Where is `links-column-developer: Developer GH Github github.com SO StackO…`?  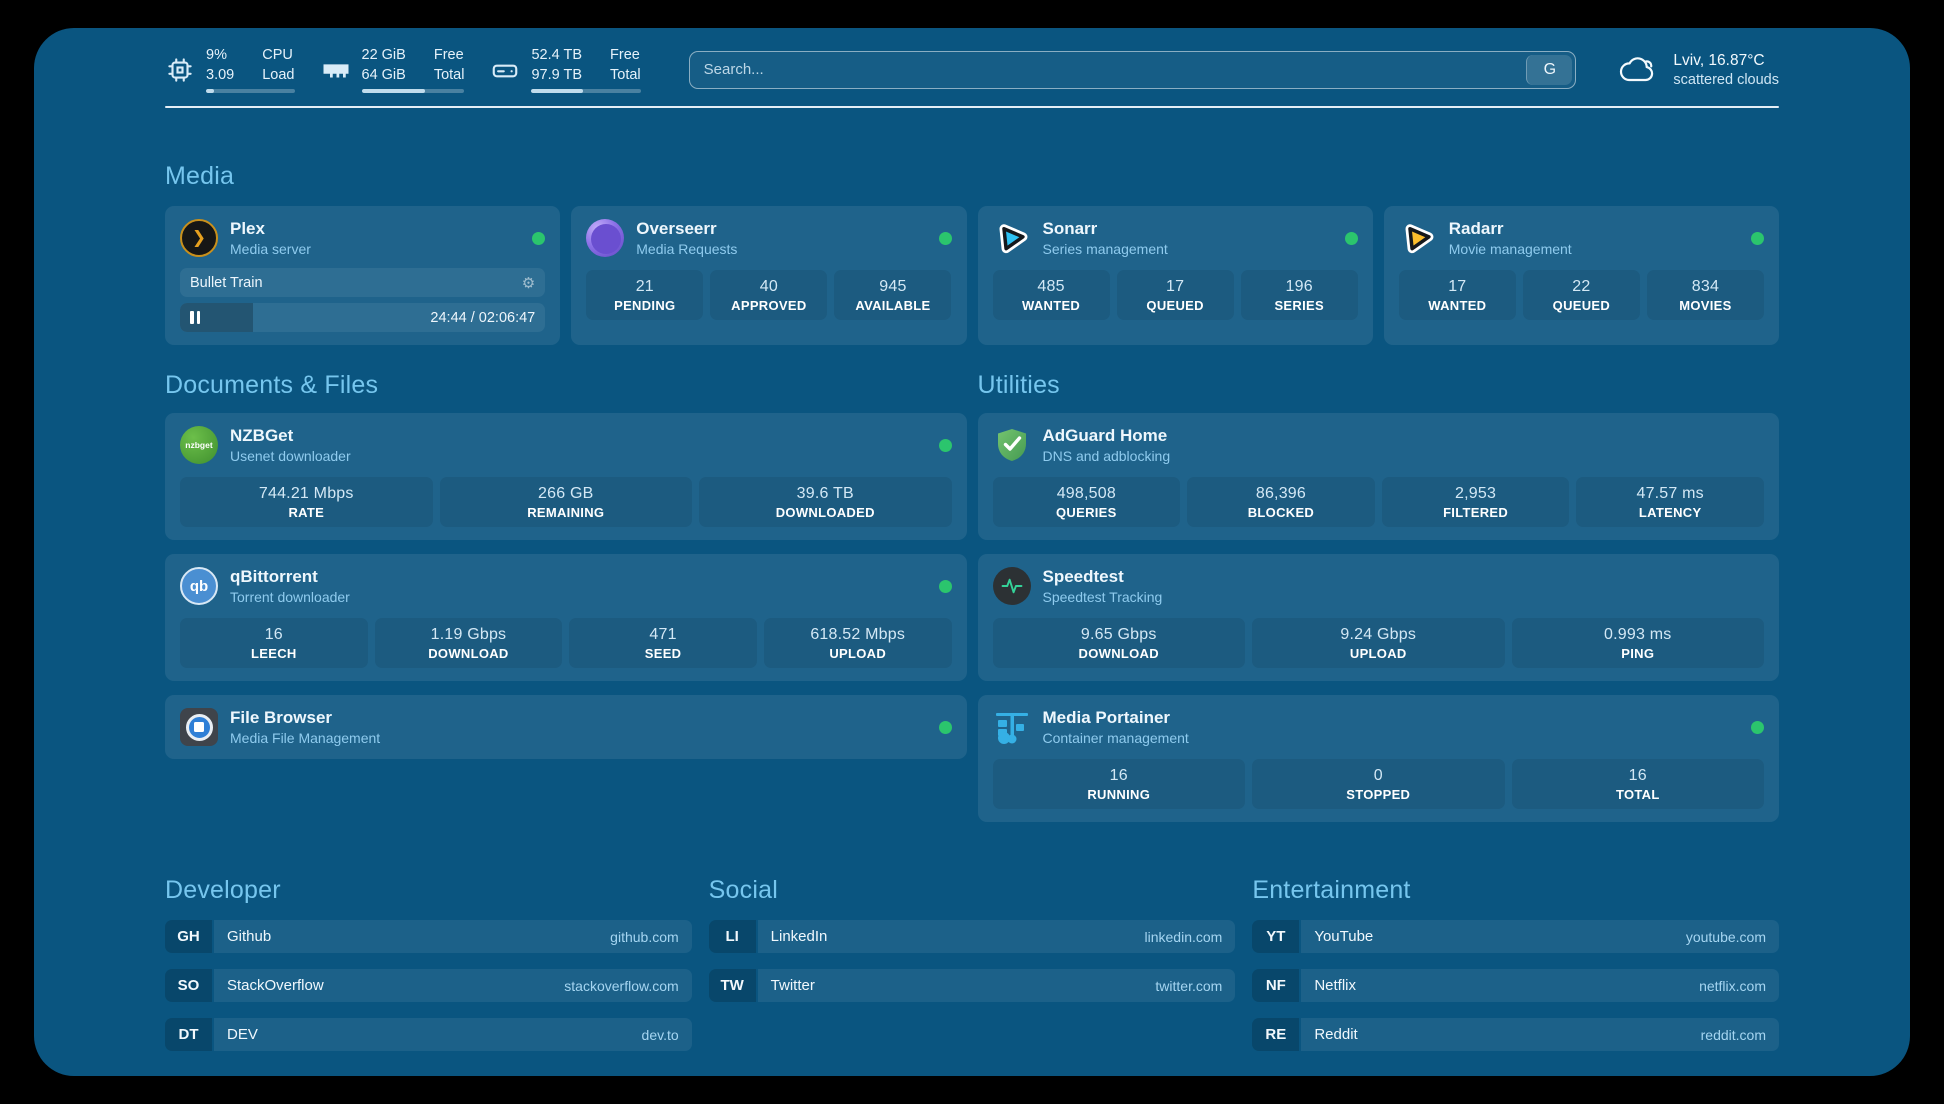 links-column-developer: Developer GH Github github.com SO StackO… is located at coordinates (428, 971).